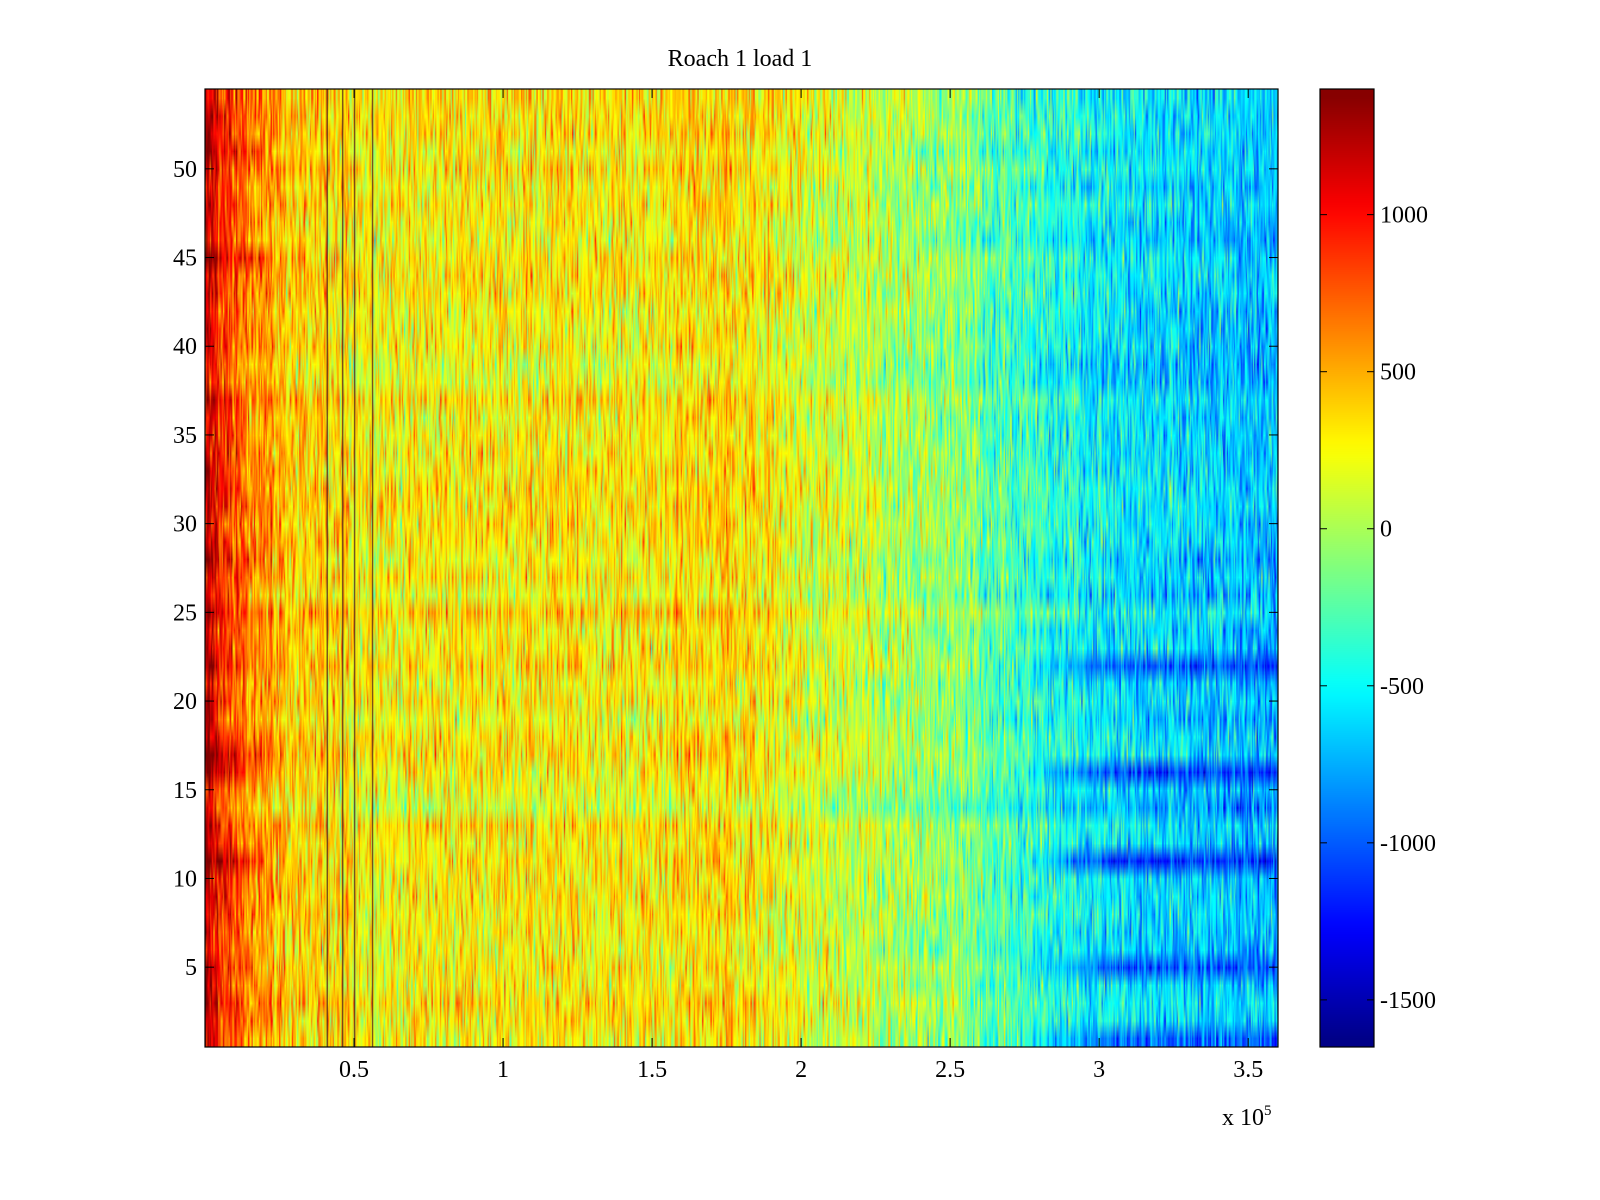 Image resolution: width=1600 pixels, height=1200 pixels. Describe the element at coordinates (185, 791) in the screenshot. I see `y-tick-label: 15` at that location.